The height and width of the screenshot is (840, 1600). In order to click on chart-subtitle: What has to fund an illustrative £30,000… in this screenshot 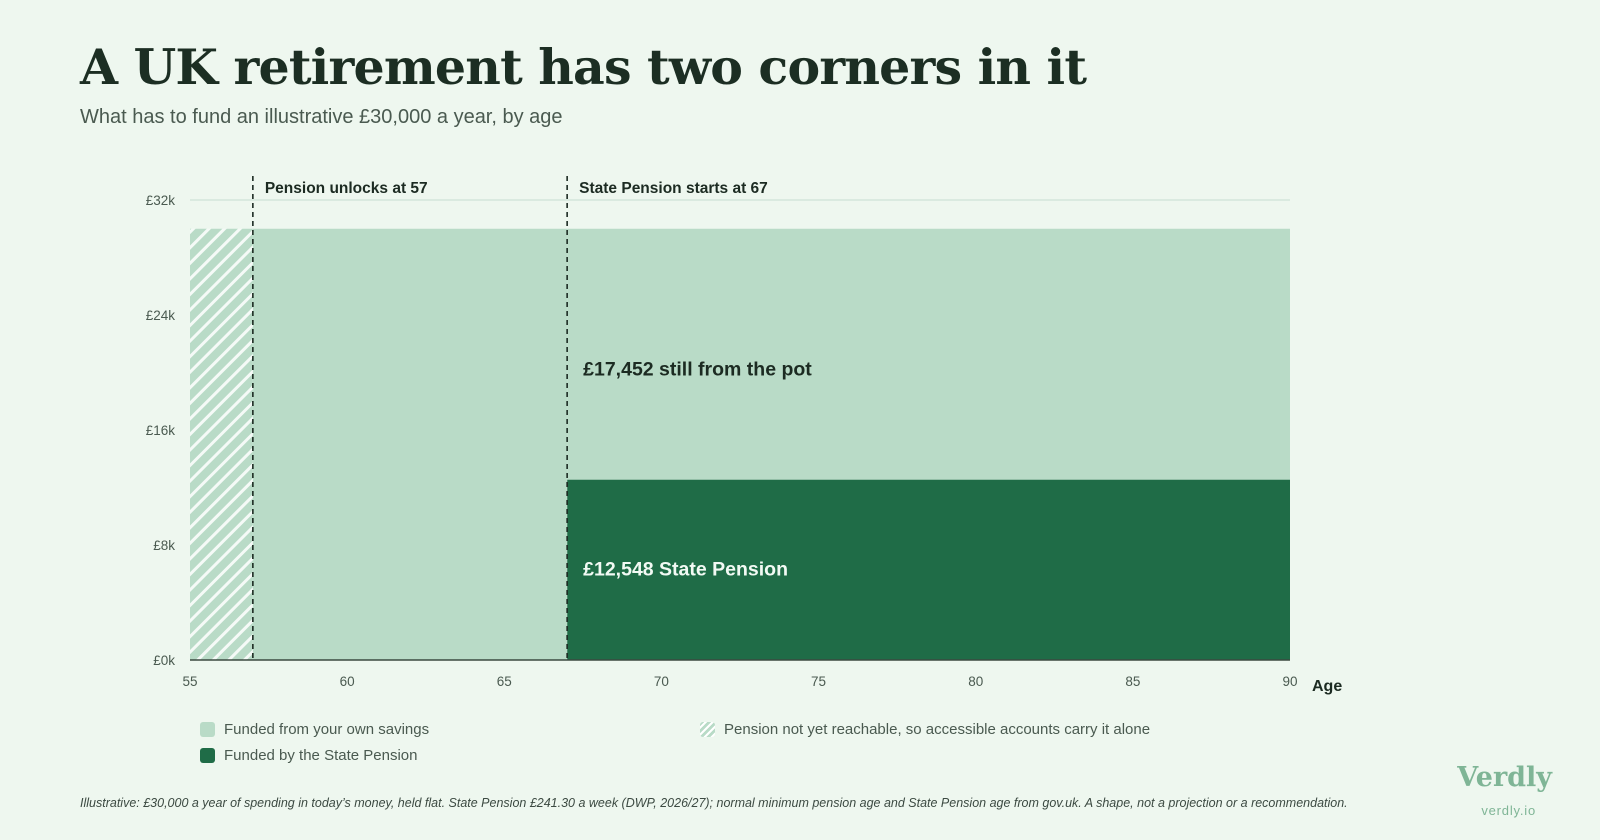, I will do `click(321, 117)`.